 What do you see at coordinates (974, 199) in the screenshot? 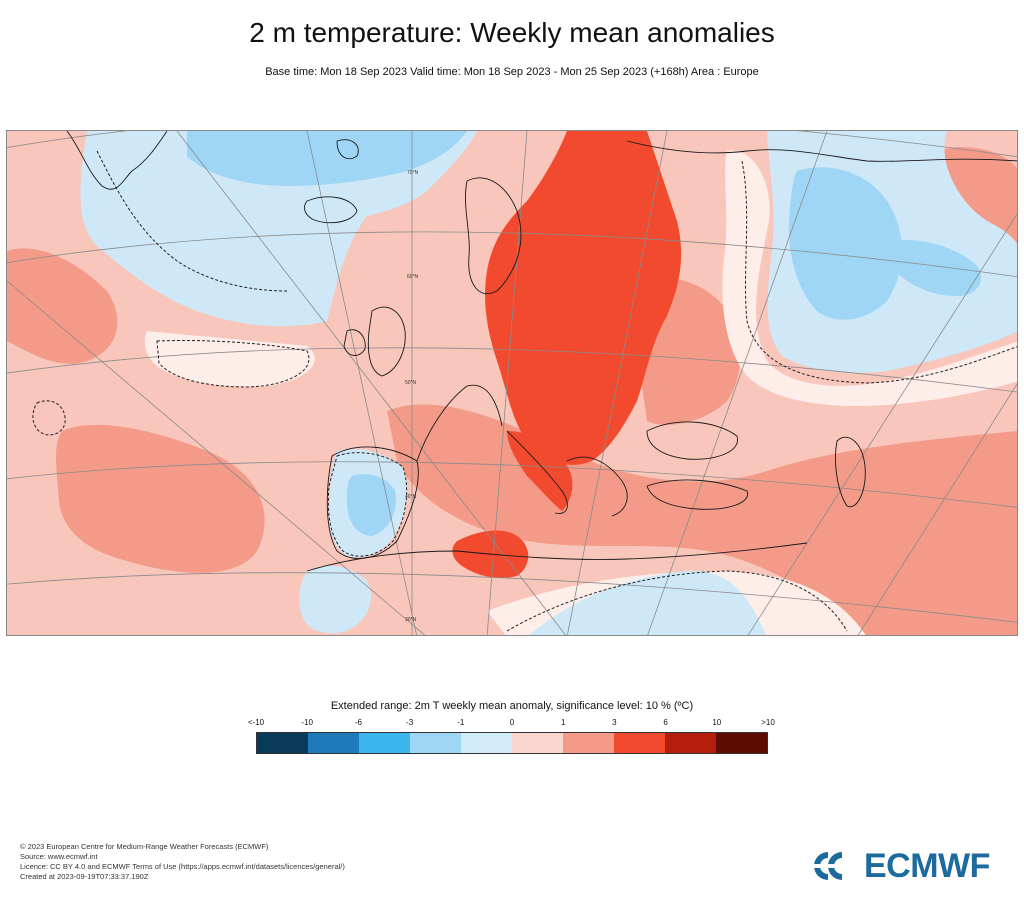
I see `warm-patch-far-northeast` at bounding box center [974, 199].